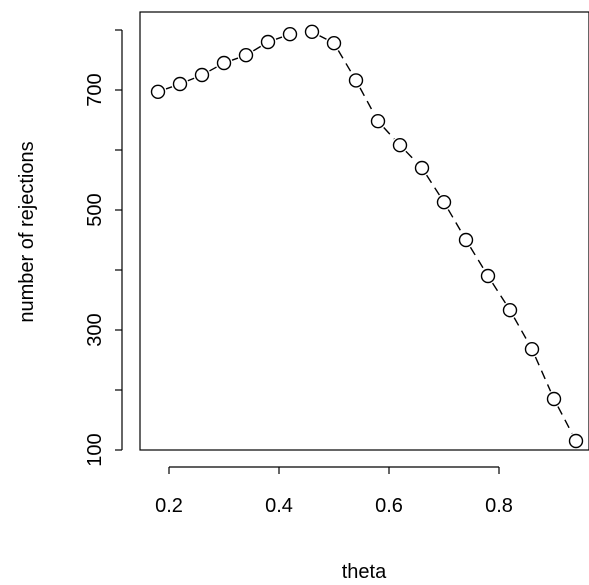 This screenshot has width=589, height=585. Describe the element at coordinates (95, 89) in the screenshot. I see `y-tick-label: 700` at that location.